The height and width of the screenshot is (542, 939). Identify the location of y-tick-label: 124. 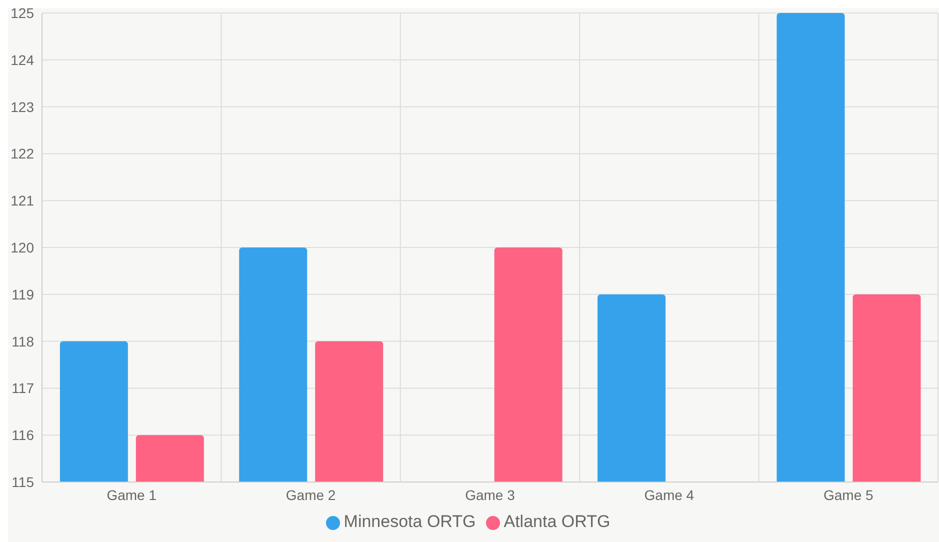
(22, 60).